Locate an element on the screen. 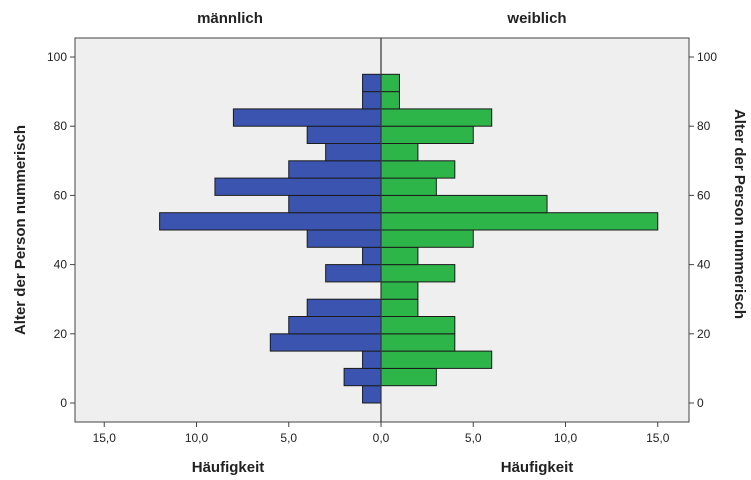 Image resolution: width=751 pixels, height=480 pixels. y-tick-label-left: 100 is located at coordinates (57, 57).